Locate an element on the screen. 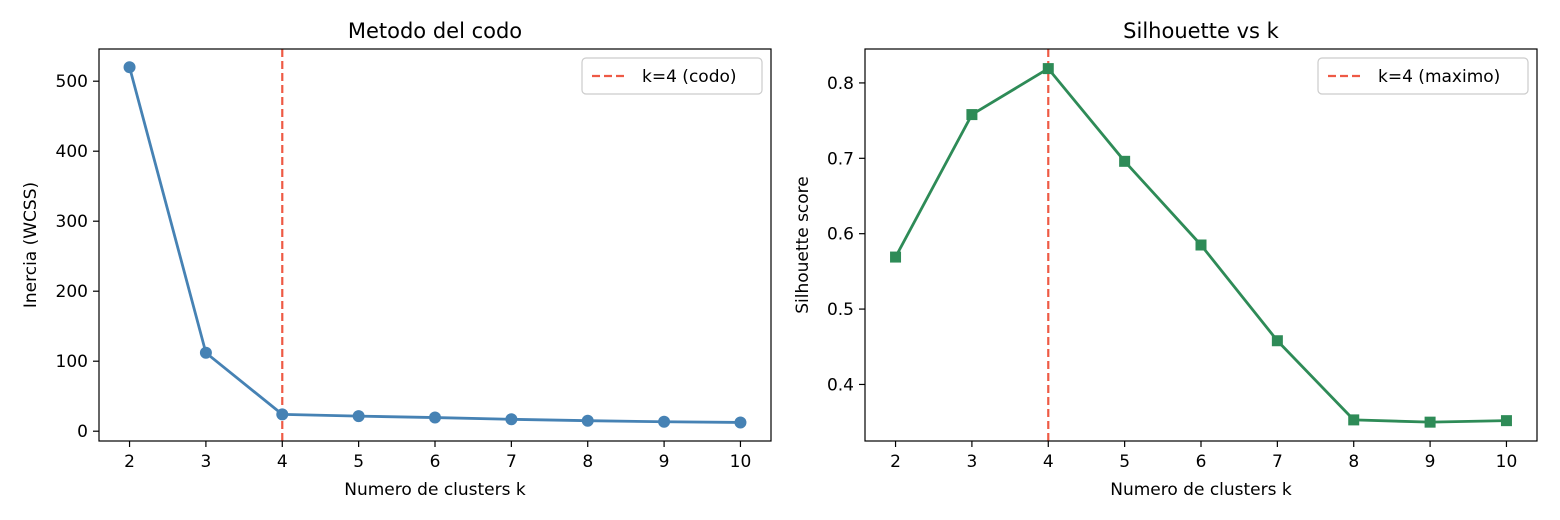 The image size is (1560, 520). y-axis-label: Inercia (WCSS) is located at coordinates (31, 245).